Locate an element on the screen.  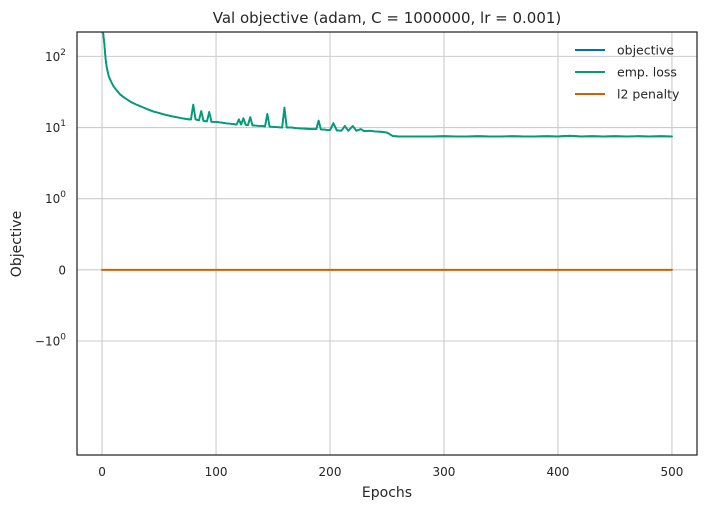
x-tick-label: 100 is located at coordinates (216, 472).